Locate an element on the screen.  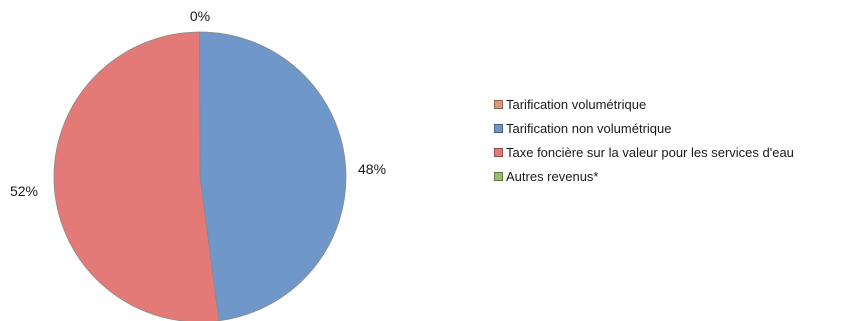
legend-item-non-volumetric: Tarification non volumétrique is located at coordinates (644, 128).